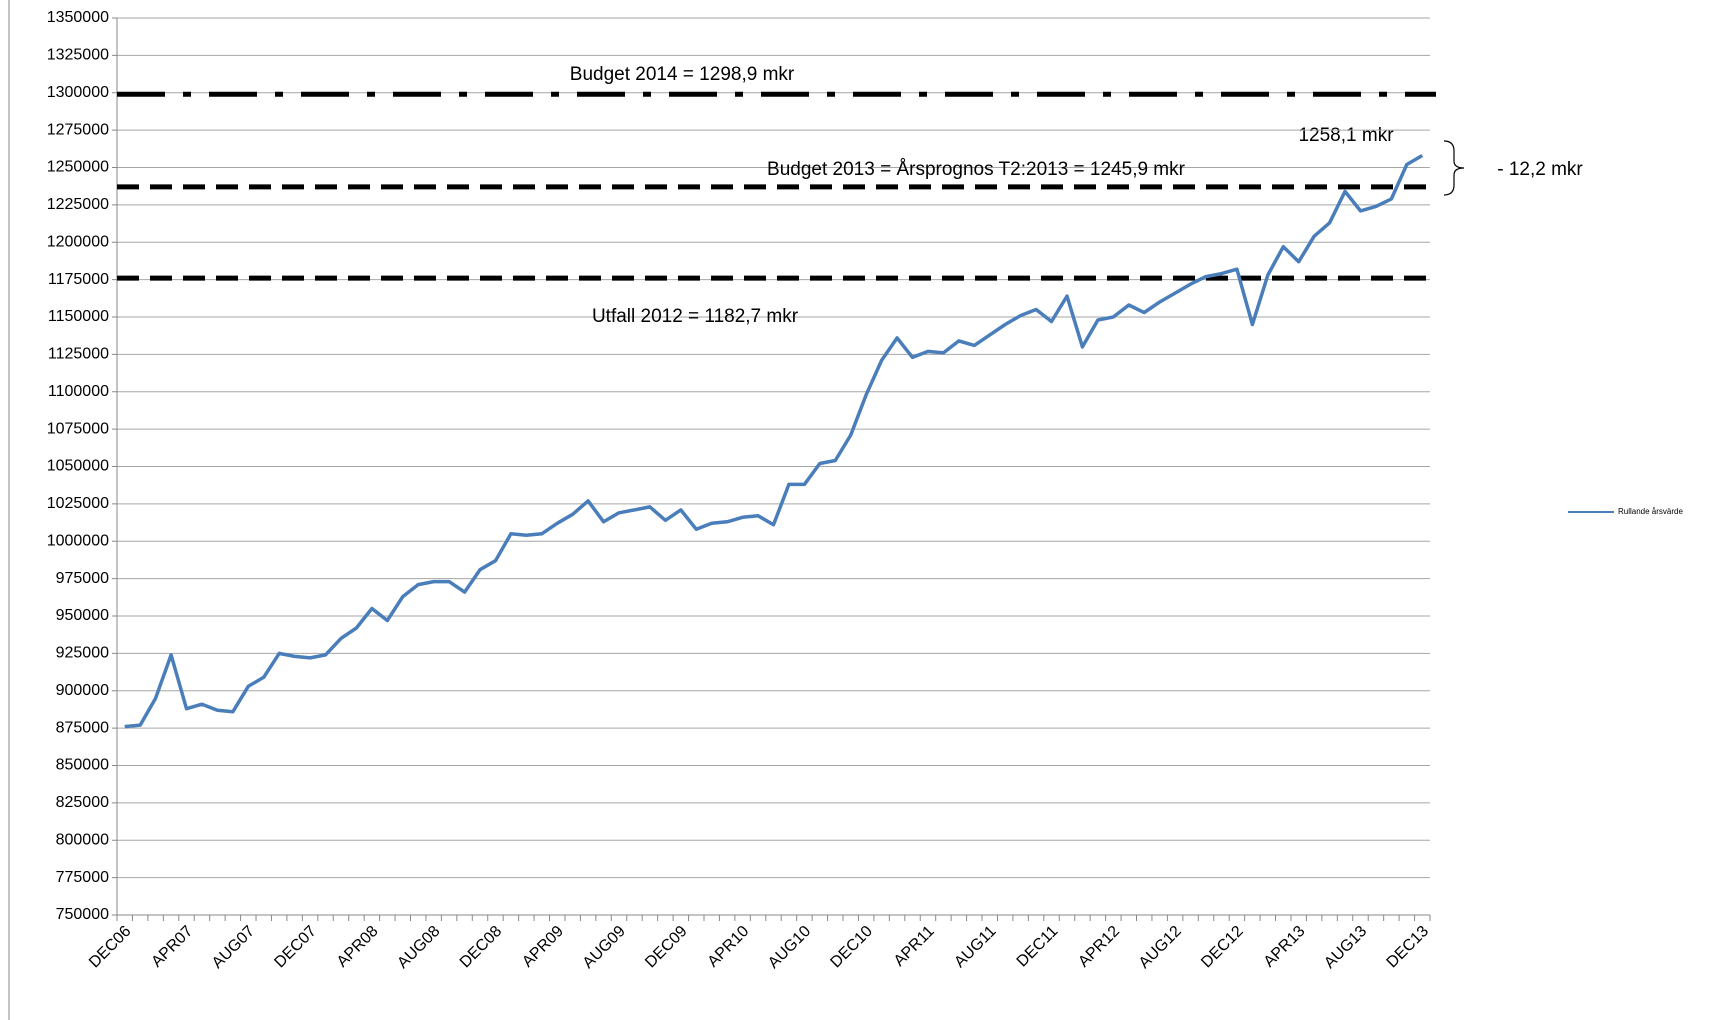 The width and height of the screenshot is (1725, 1020). I want to click on y-tick-label: 1300000, so click(78, 92).